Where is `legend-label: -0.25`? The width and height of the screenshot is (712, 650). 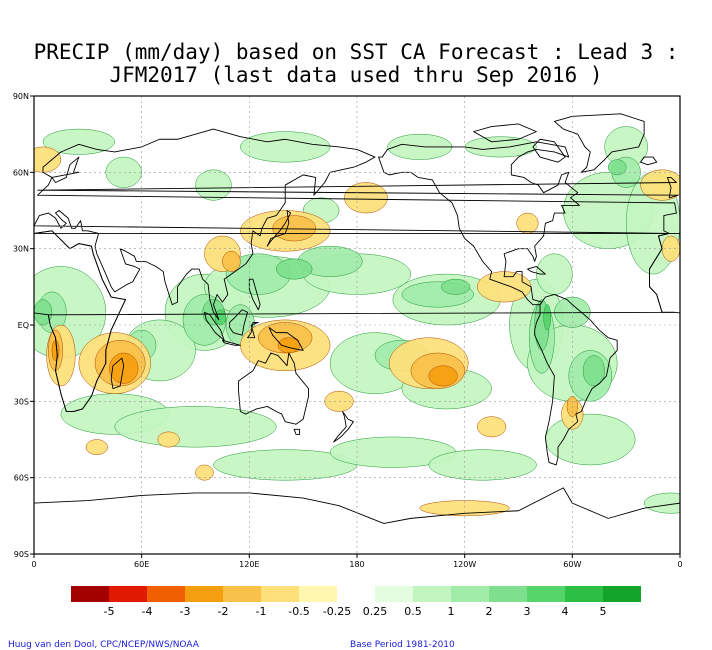
legend-label: -0.25 is located at coordinates (337, 611).